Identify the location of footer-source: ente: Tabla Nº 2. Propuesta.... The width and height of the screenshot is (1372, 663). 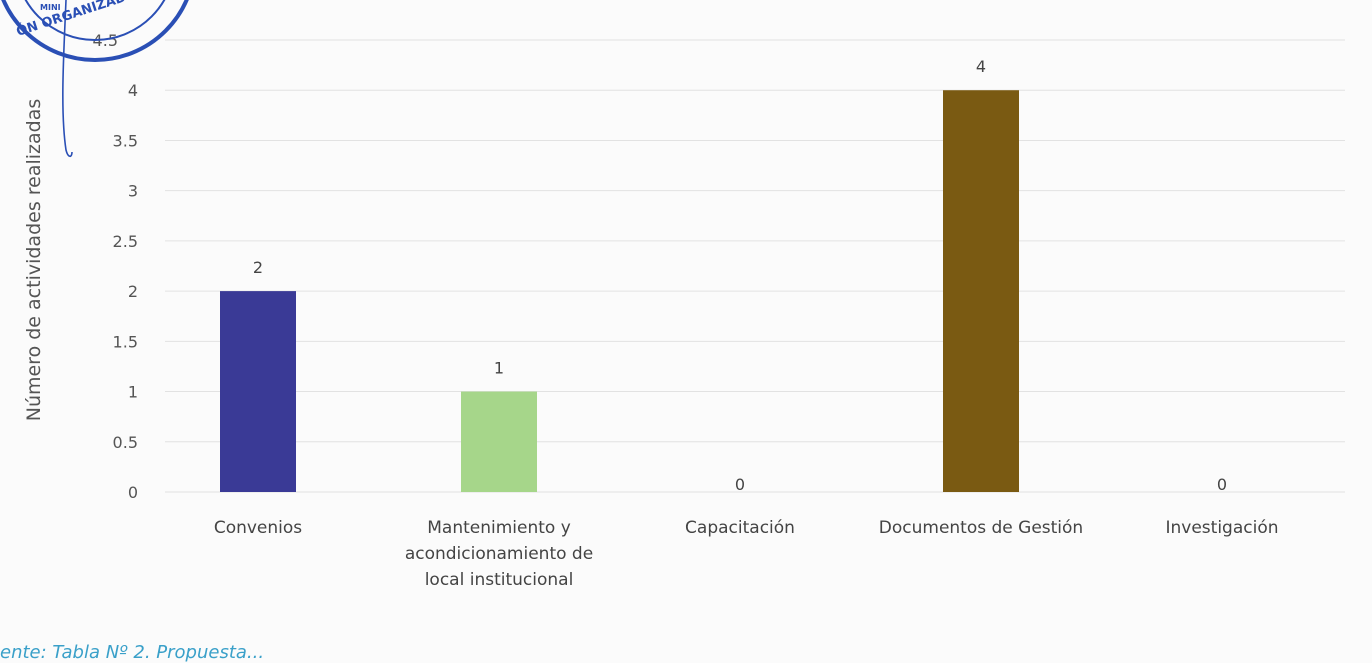
(132, 652).